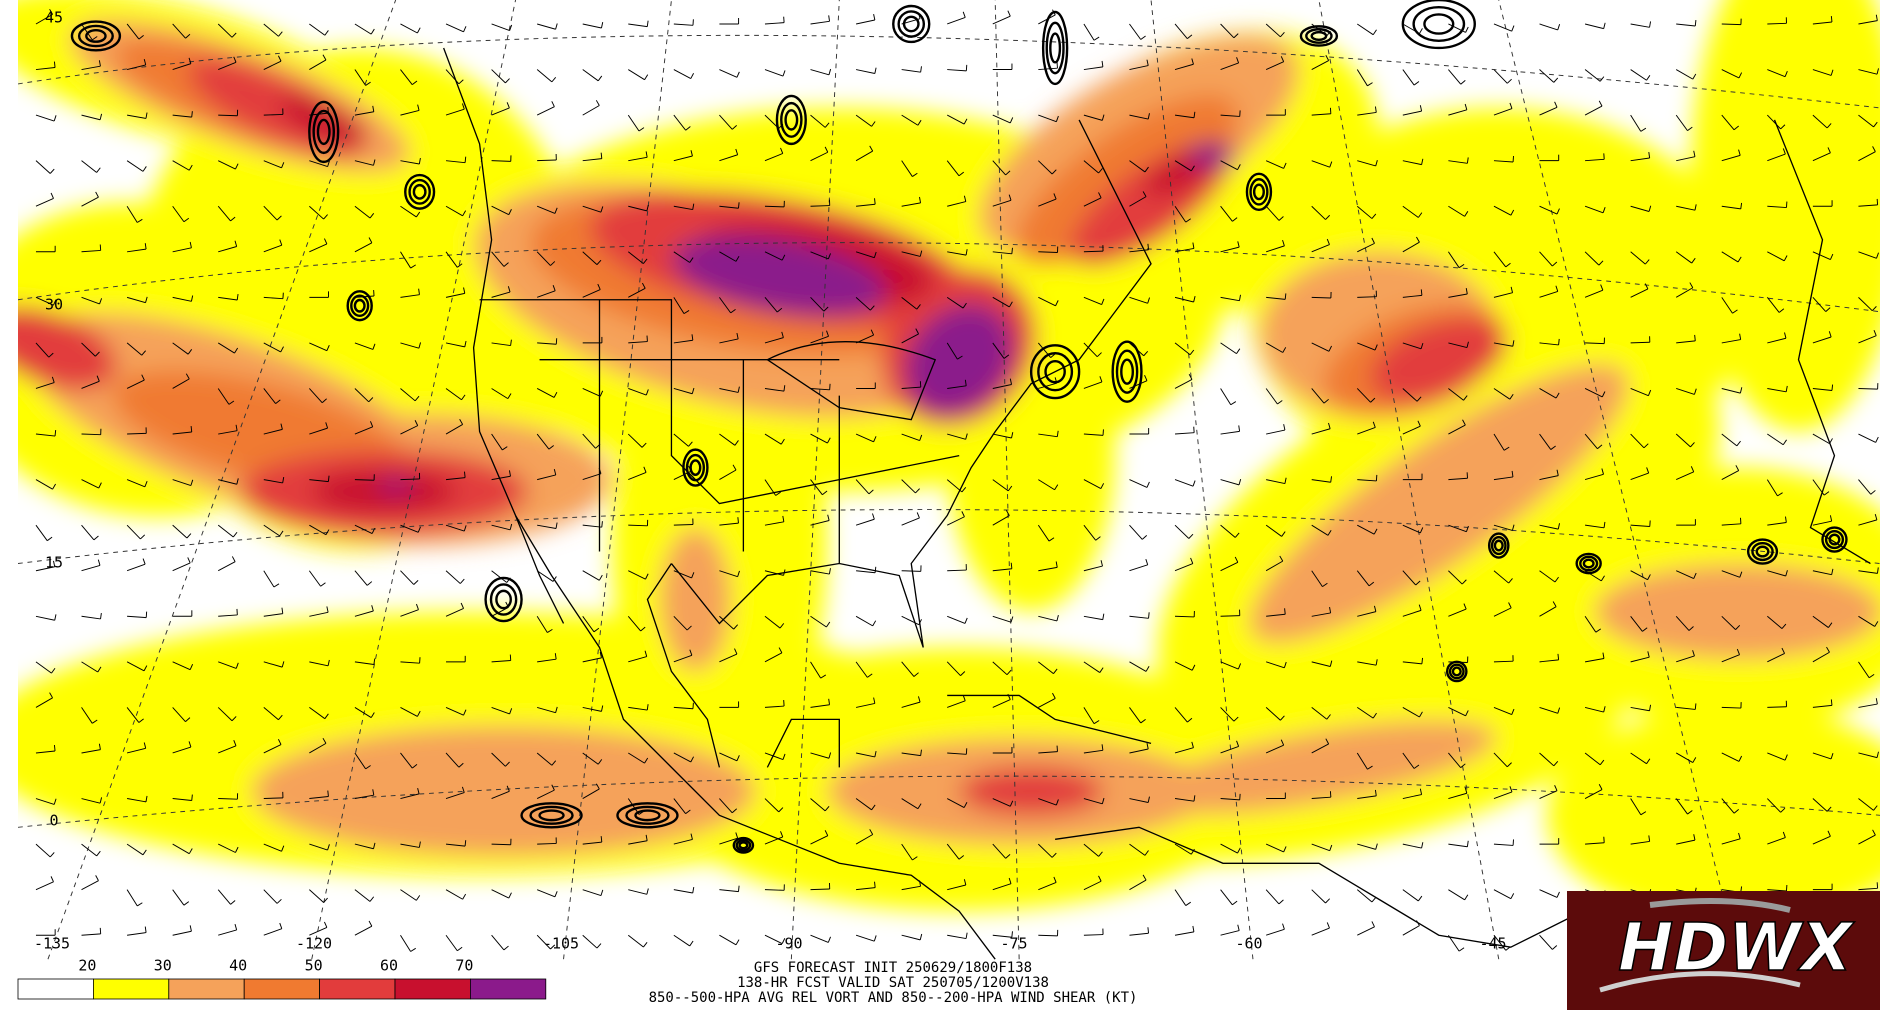 The width and height of the screenshot is (1880, 1014). I want to click on longitude-label: -120, so click(314, 944).